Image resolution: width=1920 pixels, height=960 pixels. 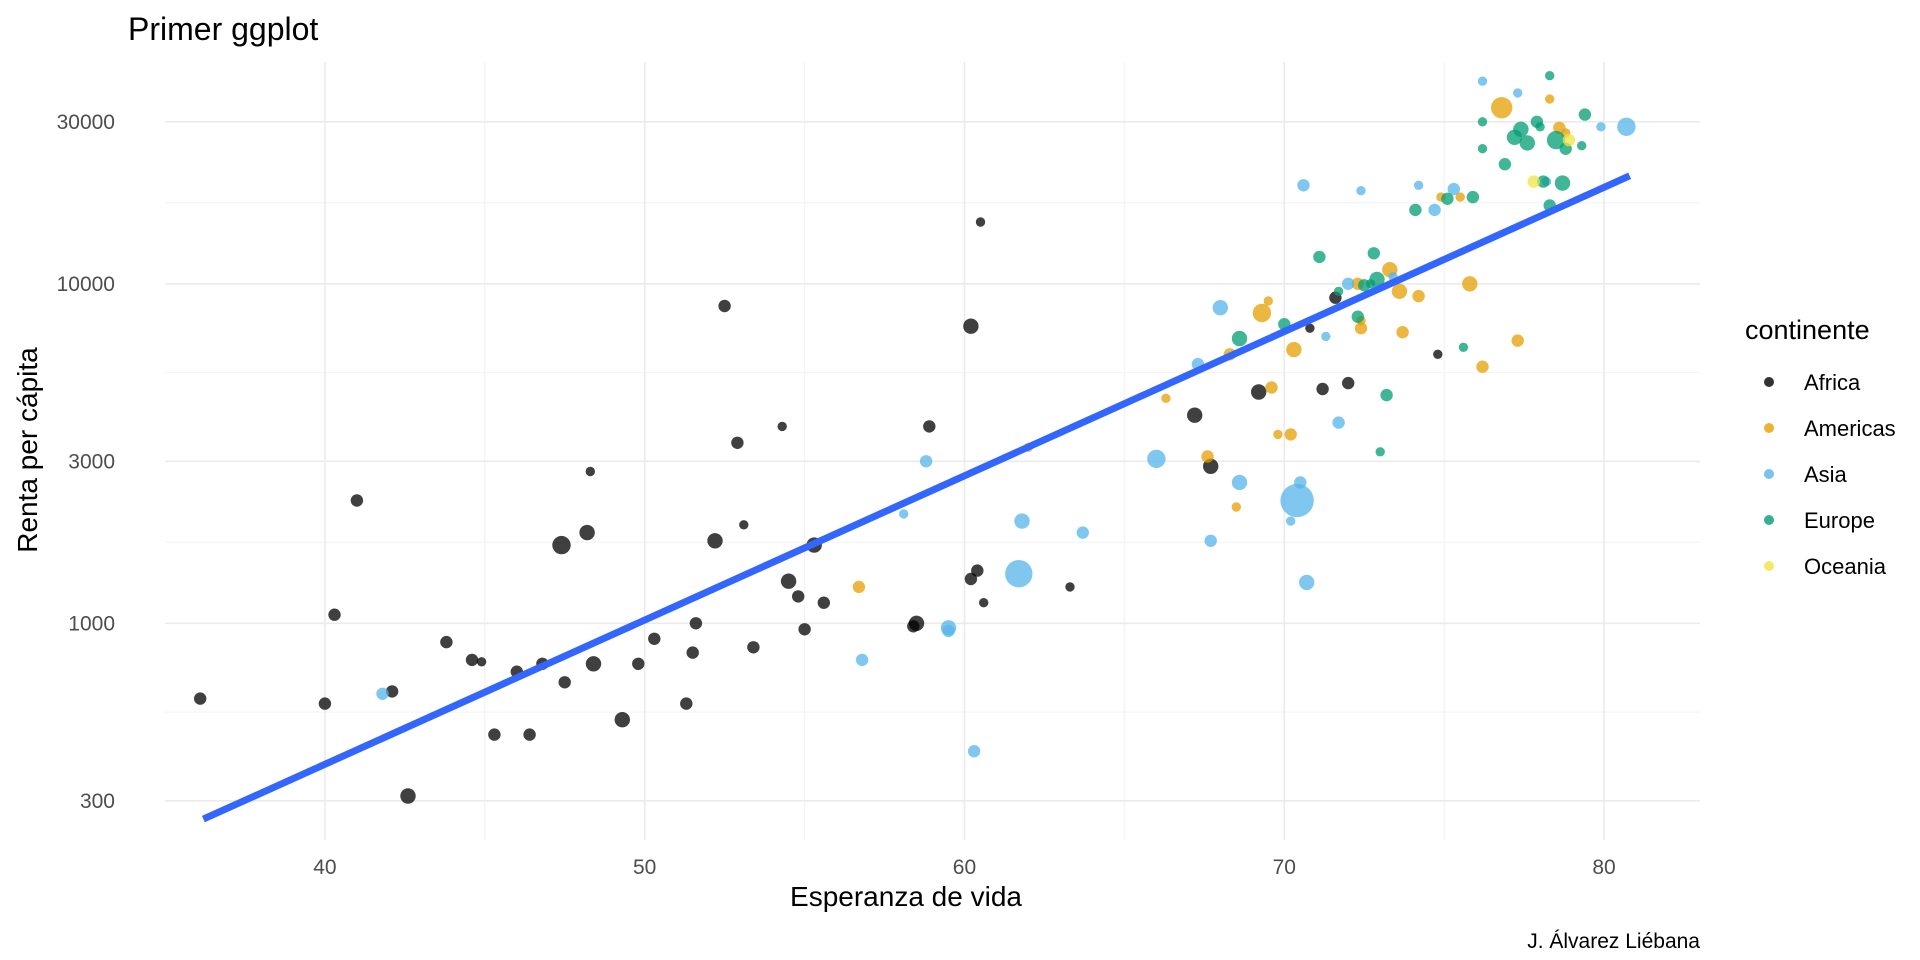 I want to click on legend-key-africa, so click(x=1769, y=382).